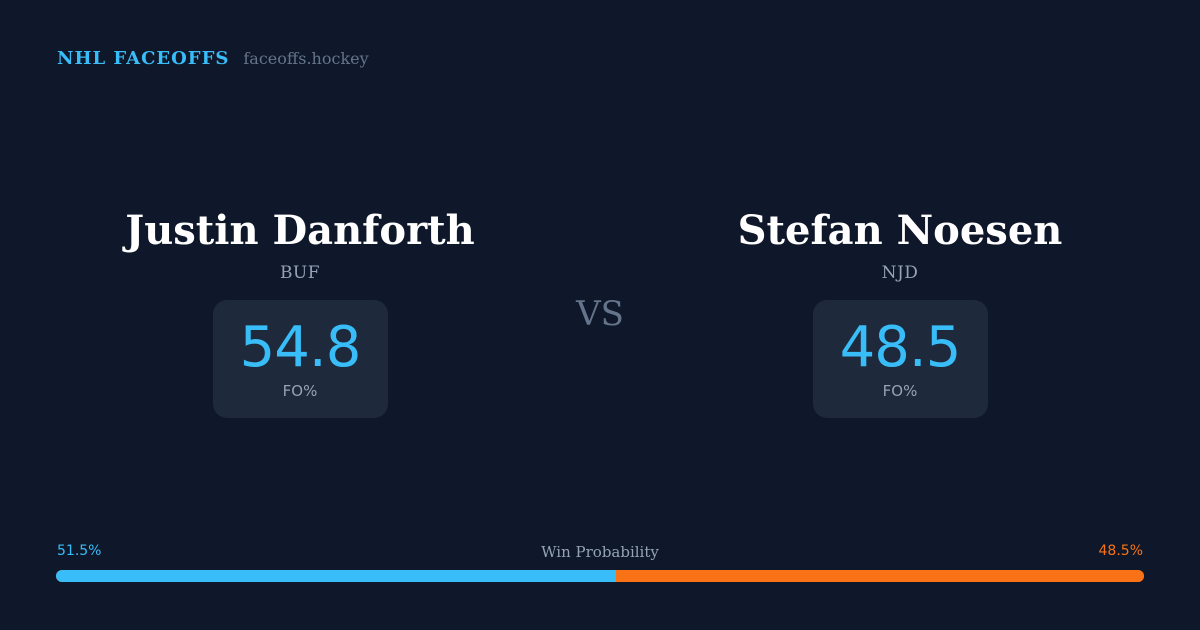  Describe the element at coordinates (900, 347) in the screenshot. I see `faceoff-percentage-value: 48.5` at that location.